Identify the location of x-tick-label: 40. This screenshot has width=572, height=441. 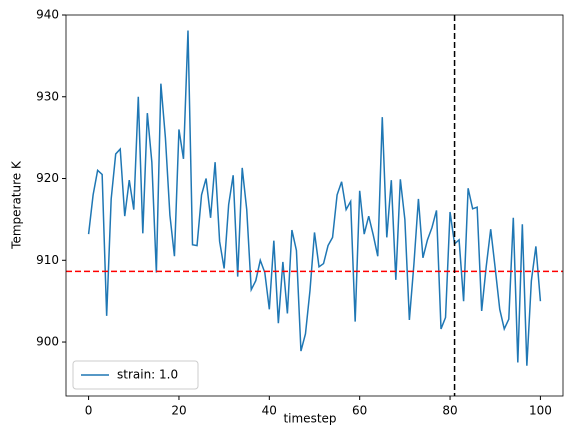
(269, 411).